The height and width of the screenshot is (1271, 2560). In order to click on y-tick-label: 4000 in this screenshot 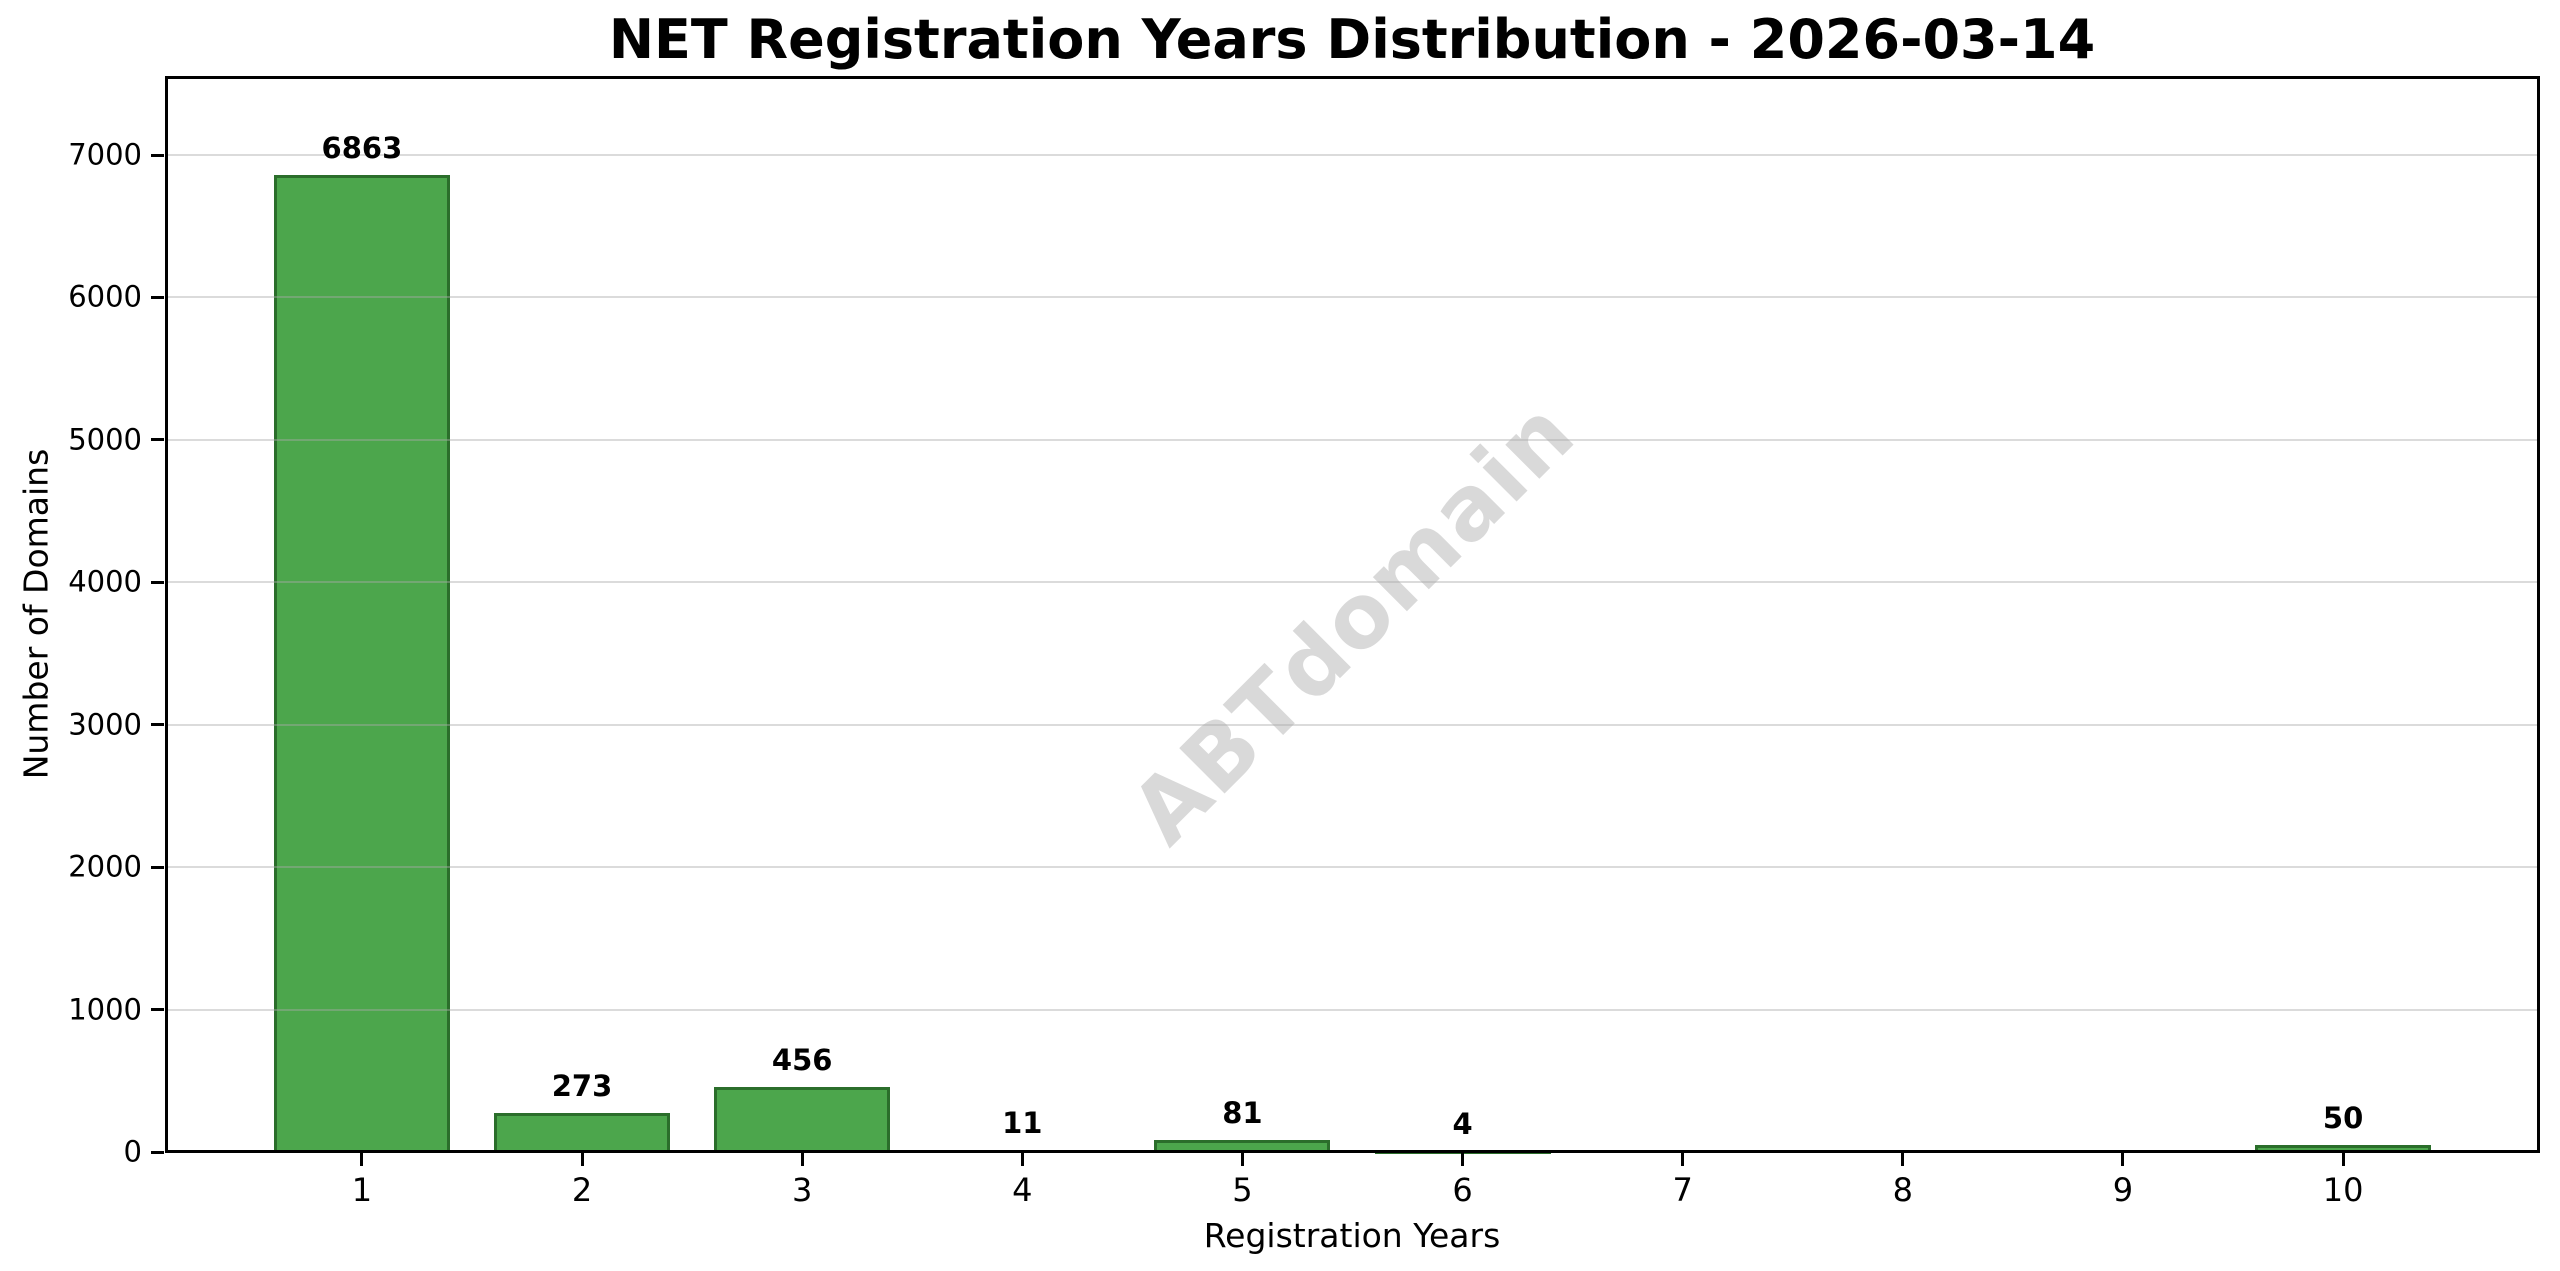, I will do `click(105, 581)`.